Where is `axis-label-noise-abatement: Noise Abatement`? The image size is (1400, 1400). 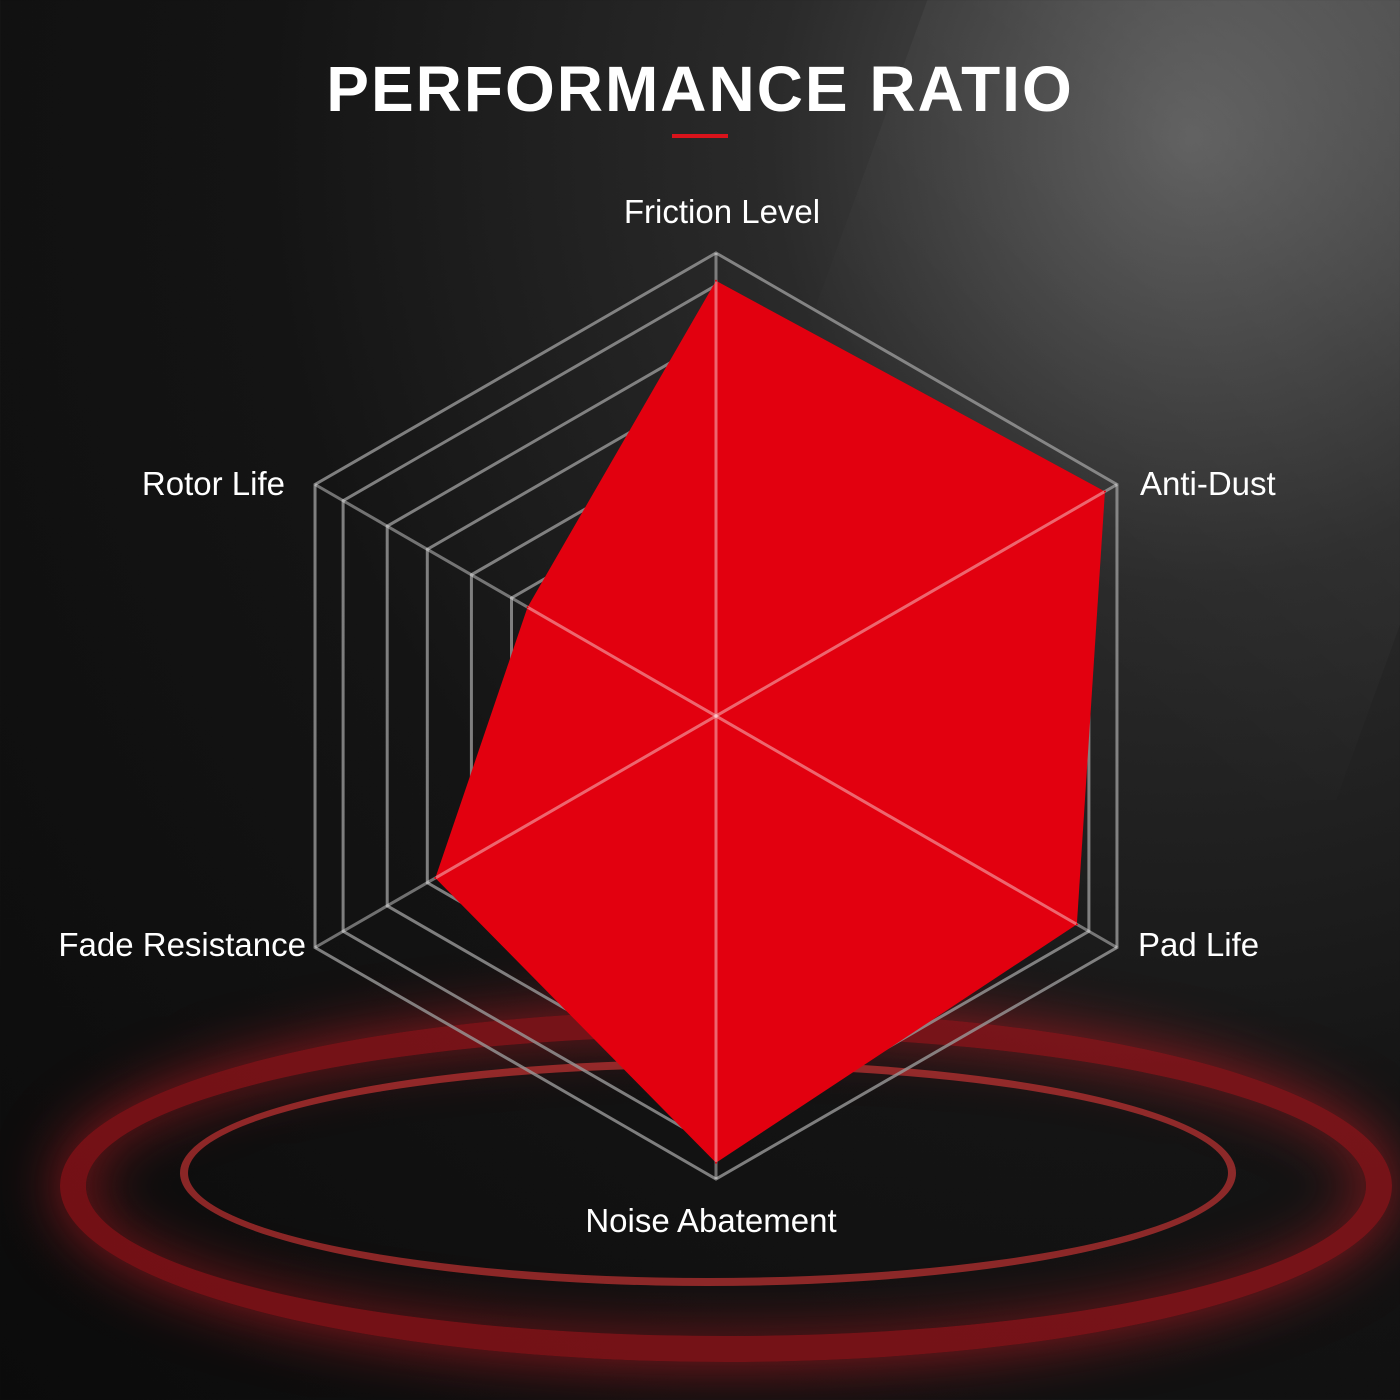
axis-label-noise-abatement: Noise Abatement is located at coordinates (710, 1220).